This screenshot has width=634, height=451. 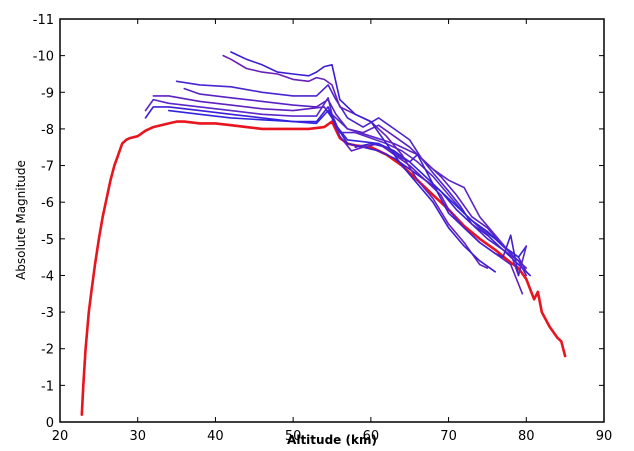 What do you see at coordinates (47, 313) in the screenshot?
I see `y-tick-label: -3` at bounding box center [47, 313].